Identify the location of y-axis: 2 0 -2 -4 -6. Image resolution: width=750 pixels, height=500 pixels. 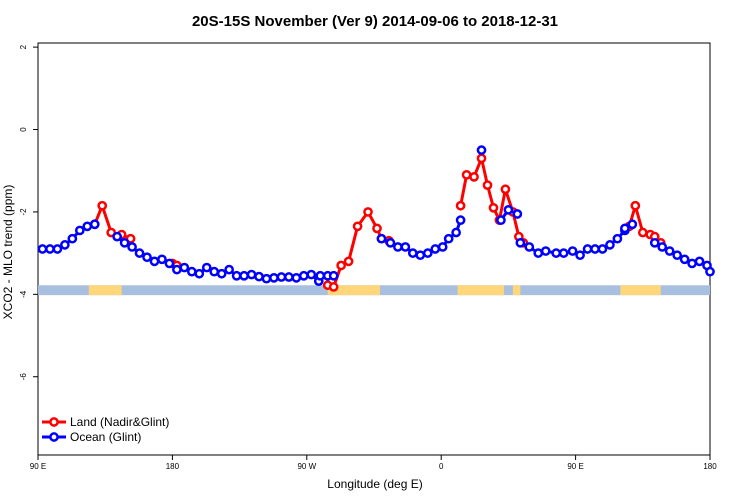
(28, 212).